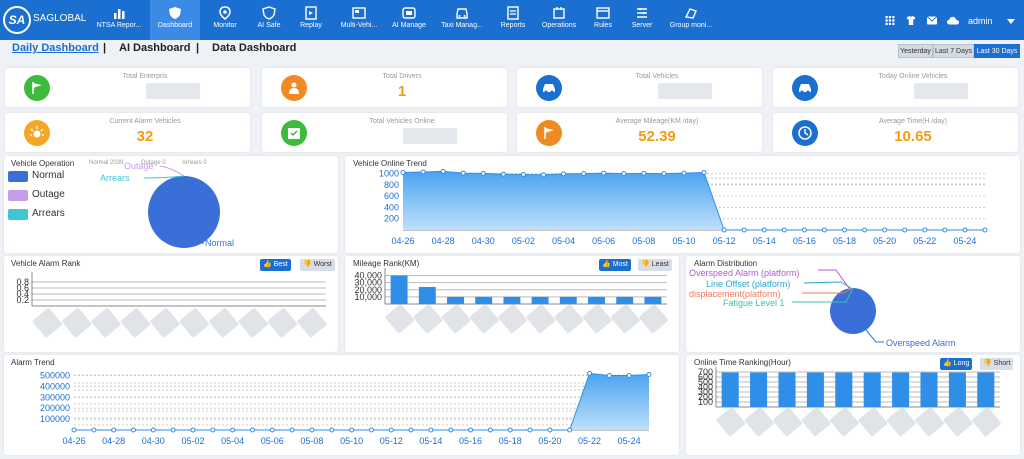  What do you see at coordinates (603, 20) in the screenshot?
I see `nav-item-rules: Rules` at bounding box center [603, 20].